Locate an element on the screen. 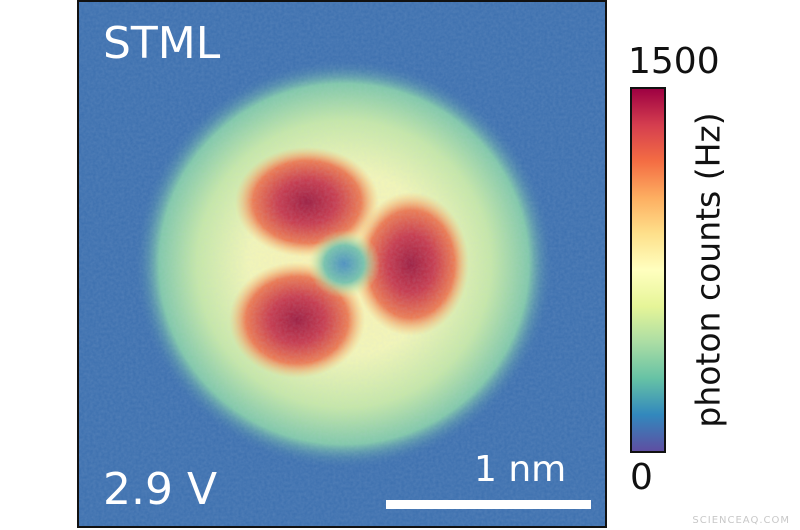 This screenshot has width=800, height=530. colorbar is located at coordinates (648, 270).